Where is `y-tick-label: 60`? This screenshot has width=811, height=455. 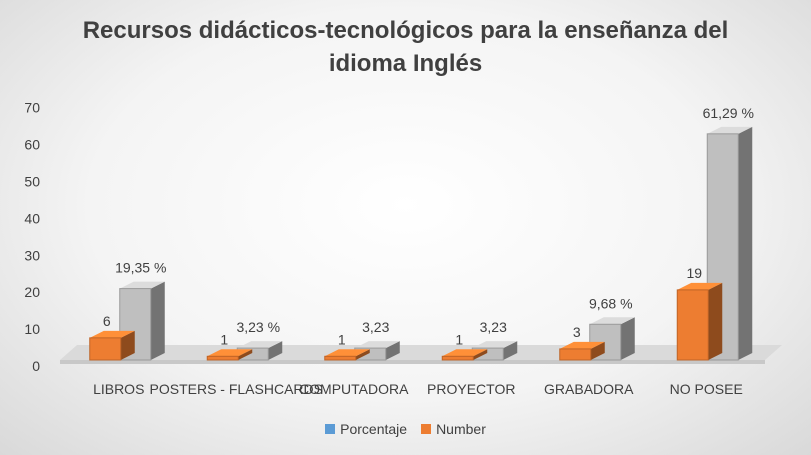 y-tick-label: 60 is located at coordinates (32, 145).